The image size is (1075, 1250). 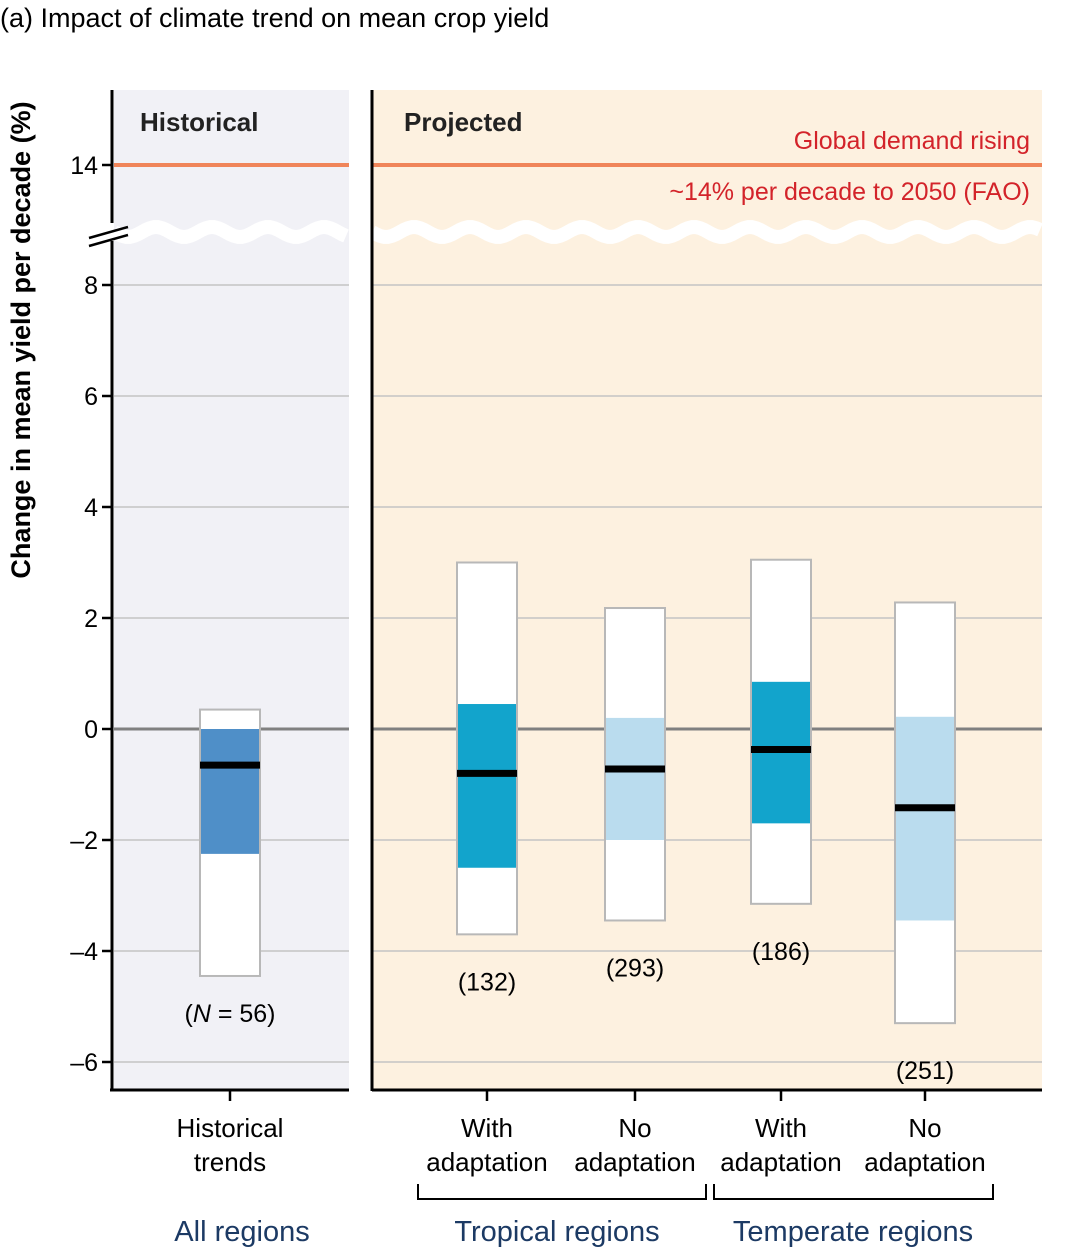 I want to click on group-label-tropical: Tropical regions, so click(x=556, y=1232).